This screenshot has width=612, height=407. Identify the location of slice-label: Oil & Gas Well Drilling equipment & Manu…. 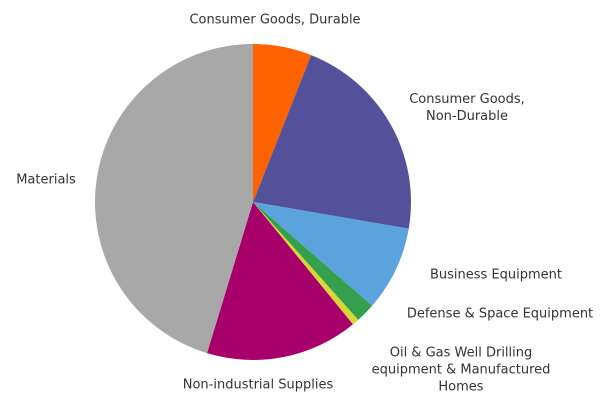
(461, 370).